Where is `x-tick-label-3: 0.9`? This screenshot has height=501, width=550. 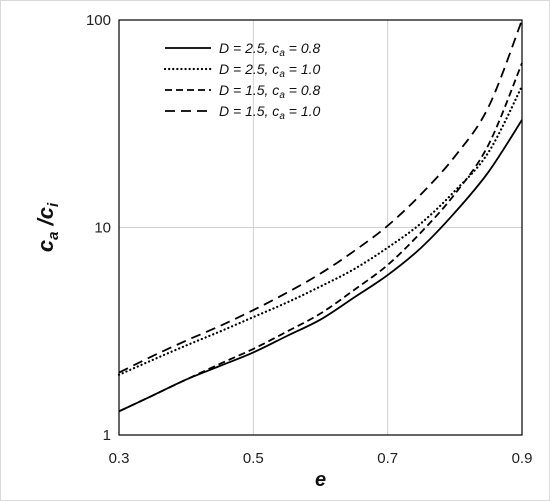 x-tick-label-3: 0.9 is located at coordinates (522, 458).